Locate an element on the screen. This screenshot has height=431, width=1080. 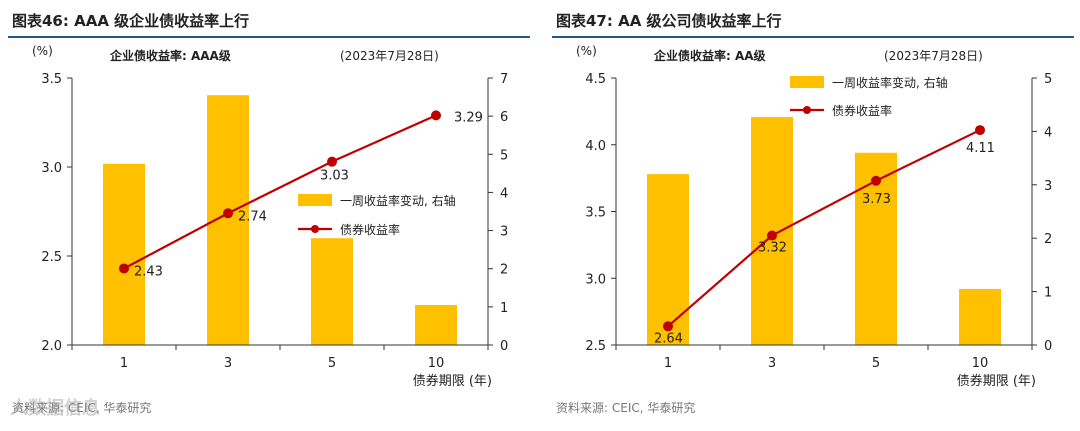
chart-47-yield-label-5: 3.73 is located at coordinates (876, 199).